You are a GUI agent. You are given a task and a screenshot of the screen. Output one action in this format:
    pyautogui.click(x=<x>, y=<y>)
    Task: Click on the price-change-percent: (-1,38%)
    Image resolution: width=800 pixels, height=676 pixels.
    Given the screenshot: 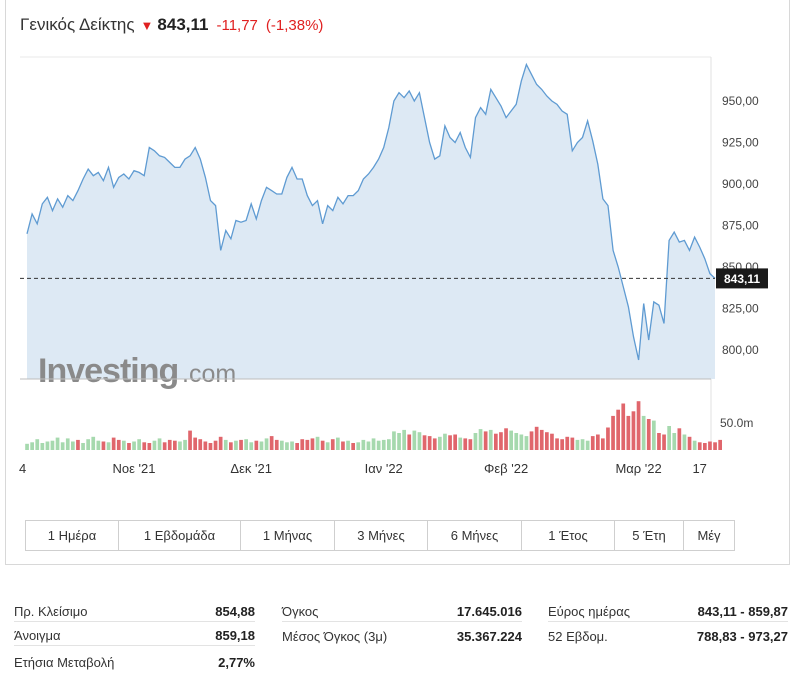 What is the action you would take?
    pyautogui.click(x=294, y=25)
    